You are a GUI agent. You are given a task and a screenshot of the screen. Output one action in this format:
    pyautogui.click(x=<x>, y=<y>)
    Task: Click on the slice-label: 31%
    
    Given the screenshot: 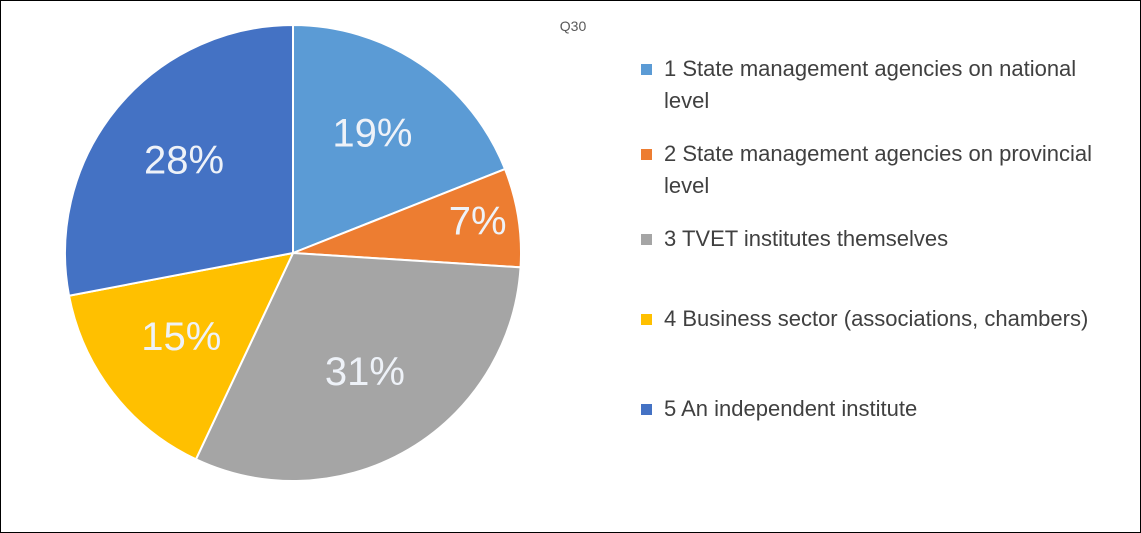 What is the action you would take?
    pyautogui.click(x=365, y=372)
    